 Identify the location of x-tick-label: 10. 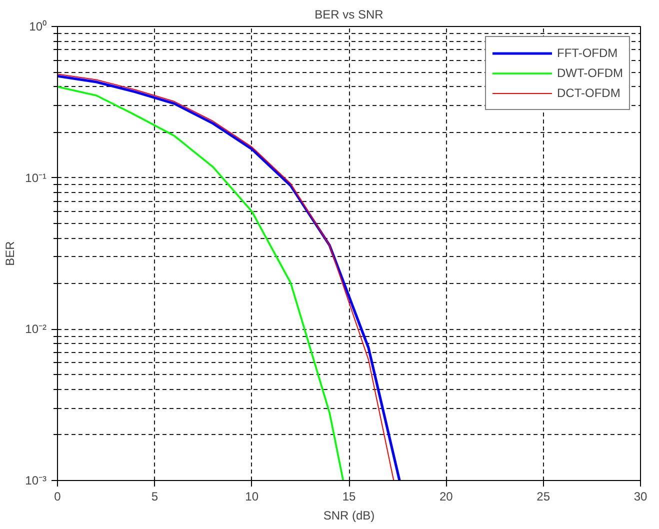
(252, 497).